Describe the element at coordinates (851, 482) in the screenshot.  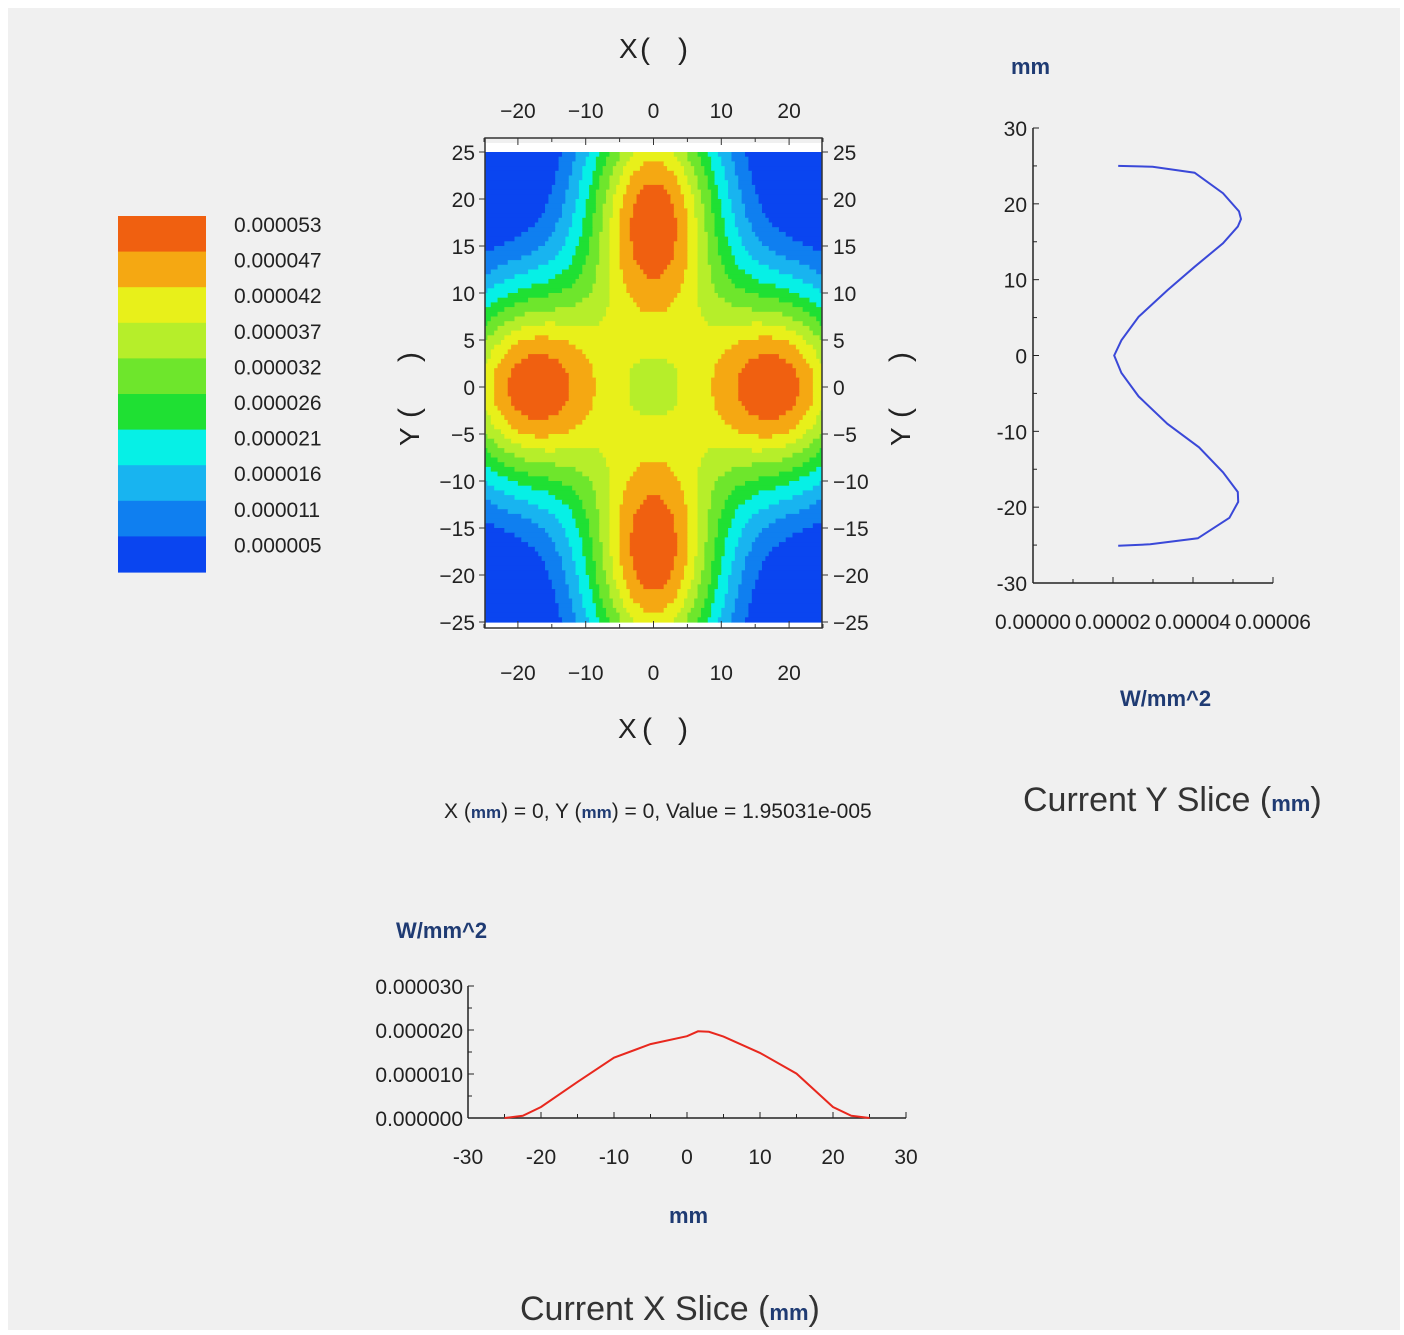
I see `heatmap-right-tick-label: −10` at that location.